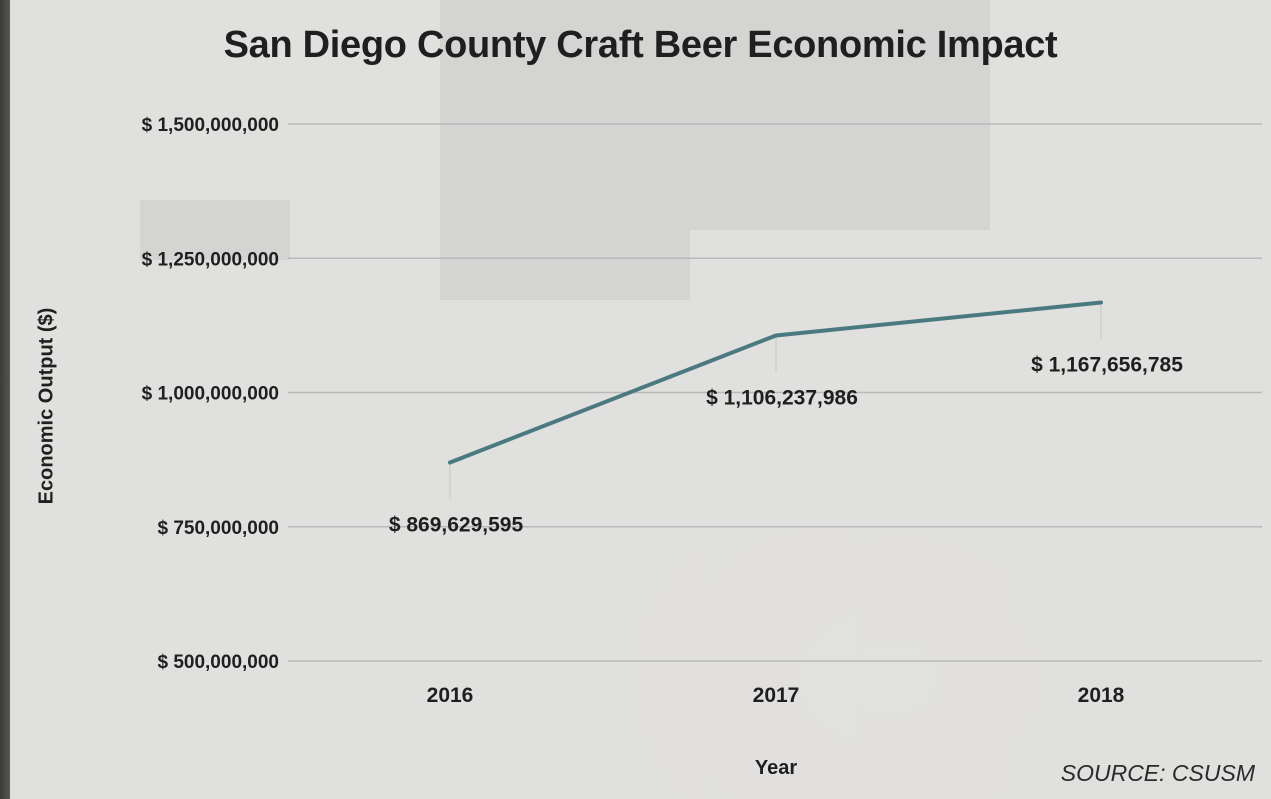 The image size is (1271, 799). Describe the element at coordinates (776, 768) in the screenshot. I see `x-axis-label: Year` at that location.